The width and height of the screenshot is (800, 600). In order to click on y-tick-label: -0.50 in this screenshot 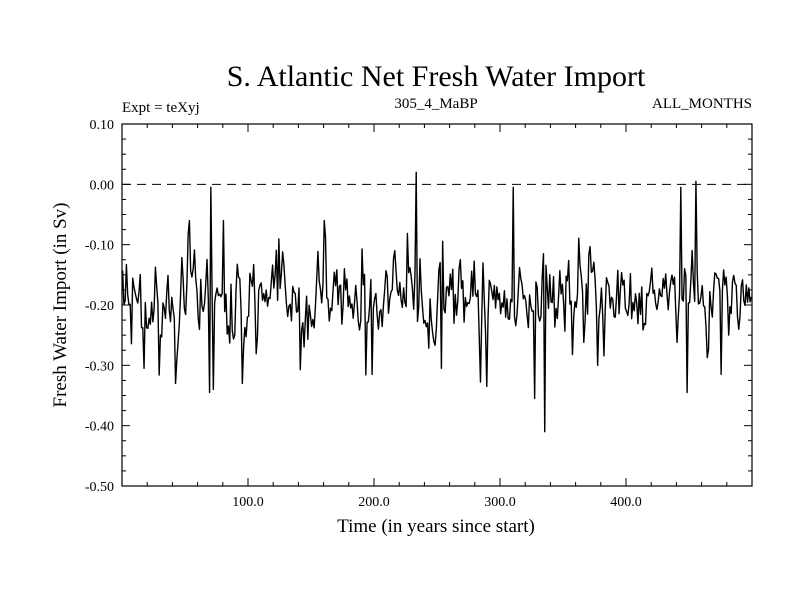, I will do `click(99, 487)`.